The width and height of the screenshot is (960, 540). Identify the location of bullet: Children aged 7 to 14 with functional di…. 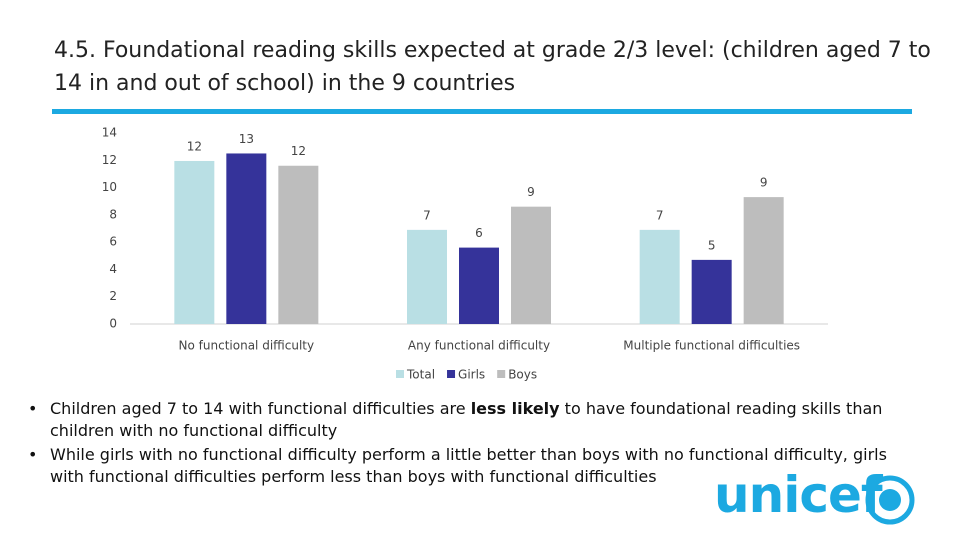
(466, 420).